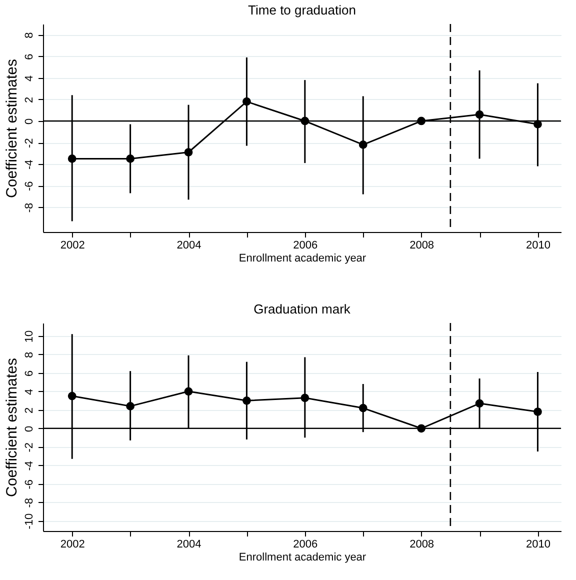 Image resolution: width=576 pixels, height=580 pixels. Describe the element at coordinates (30, 336) in the screenshot. I see `y-tick-label: 10` at that location.